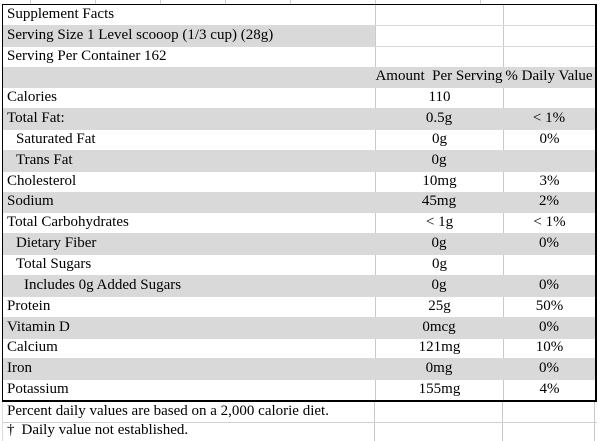 The image size is (600, 441). What do you see at coordinates (549, 181) in the screenshot?
I see `daily-value-cell: 3%` at bounding box center [549, 181].